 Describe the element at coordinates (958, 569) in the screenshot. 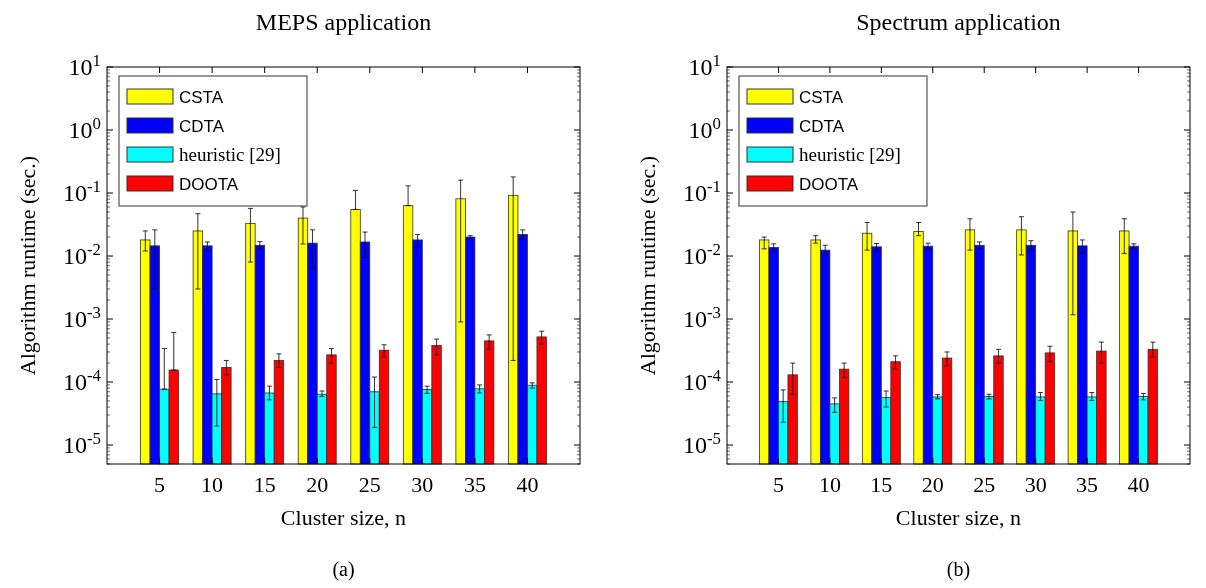

I see `text: (b)` at that location.